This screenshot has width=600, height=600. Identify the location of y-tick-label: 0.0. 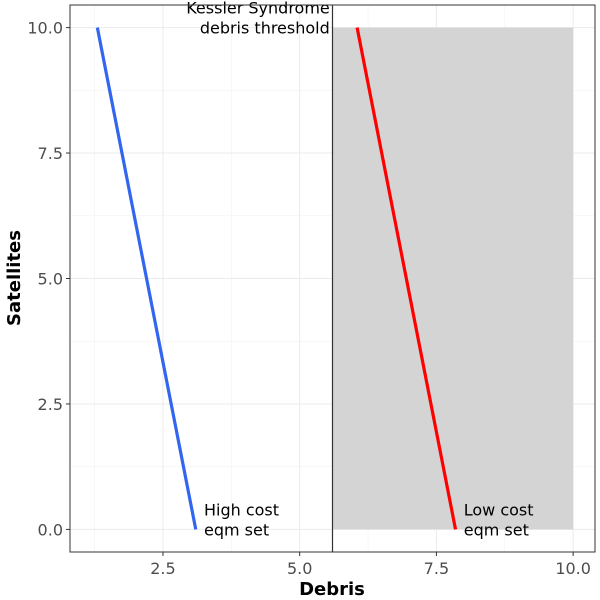
(50, 529).